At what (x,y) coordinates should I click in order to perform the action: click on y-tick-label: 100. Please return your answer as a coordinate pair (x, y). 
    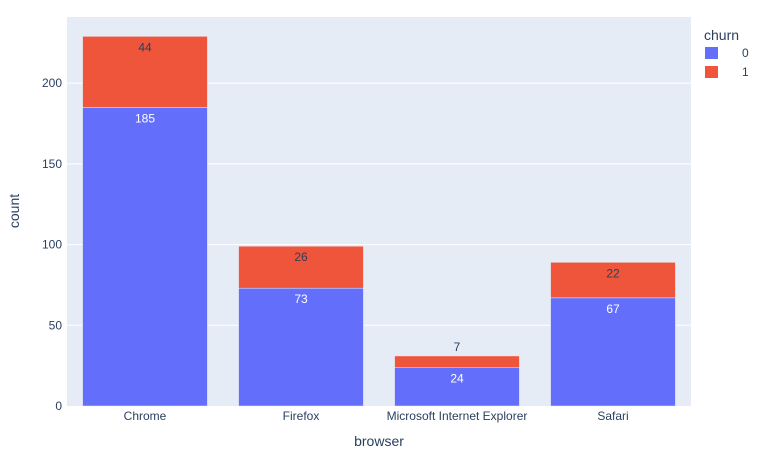
    Looking at the image, I should click on (52, 245).